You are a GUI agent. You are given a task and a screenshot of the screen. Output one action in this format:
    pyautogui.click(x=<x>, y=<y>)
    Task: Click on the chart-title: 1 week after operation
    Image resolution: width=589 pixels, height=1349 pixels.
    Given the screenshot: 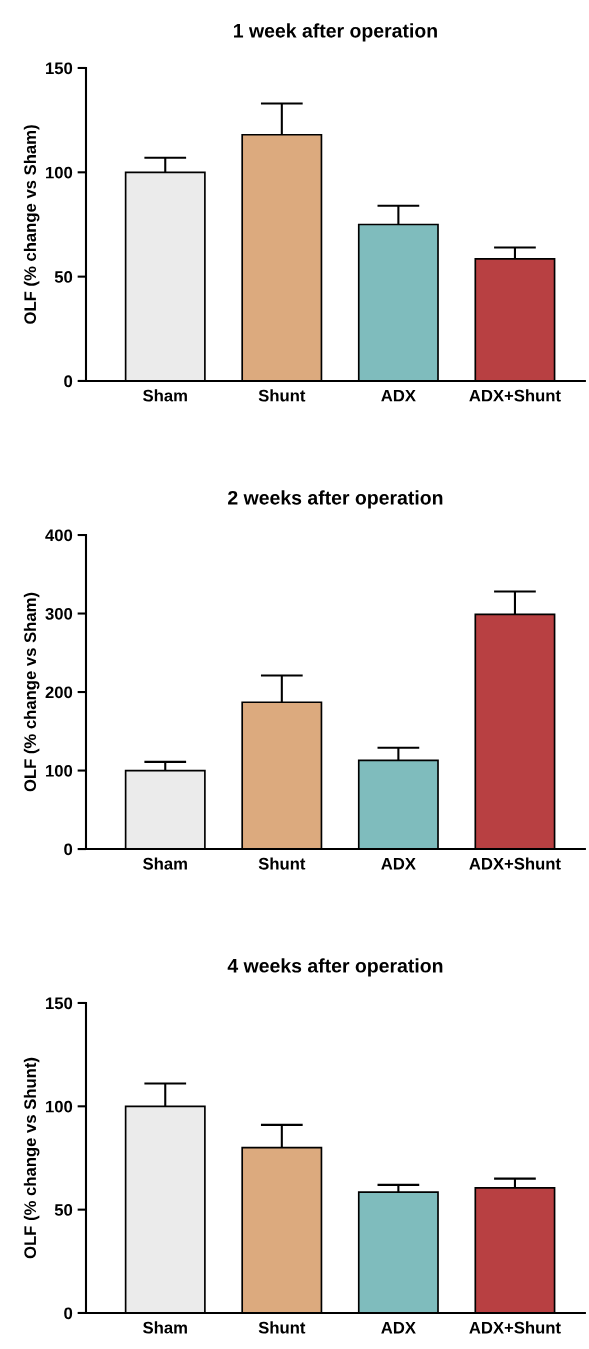 What is the action you would take?
    pyautogui.click(x=335, y=32)
    